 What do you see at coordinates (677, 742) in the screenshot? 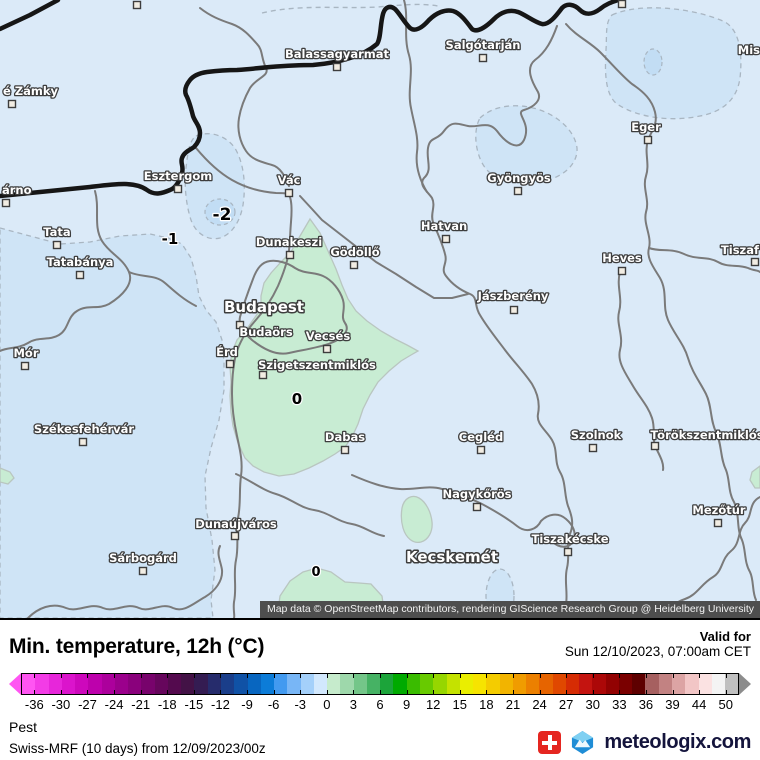
I see `brand-text: meteologix.com` at bounding box center [677, 742].